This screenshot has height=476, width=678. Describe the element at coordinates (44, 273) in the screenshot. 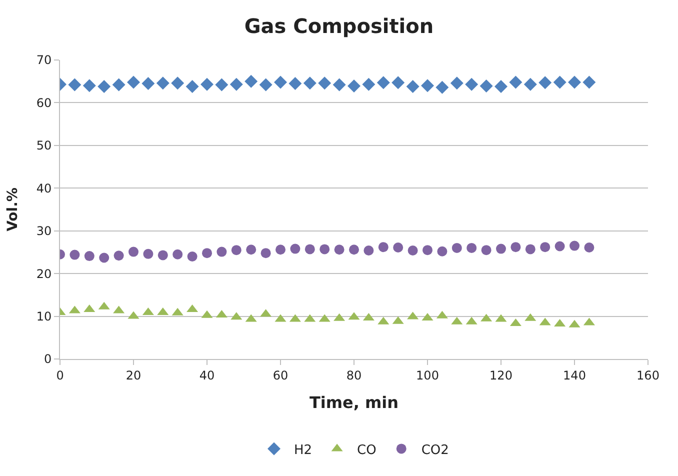

I see `y-tick-label: 20` at that location.